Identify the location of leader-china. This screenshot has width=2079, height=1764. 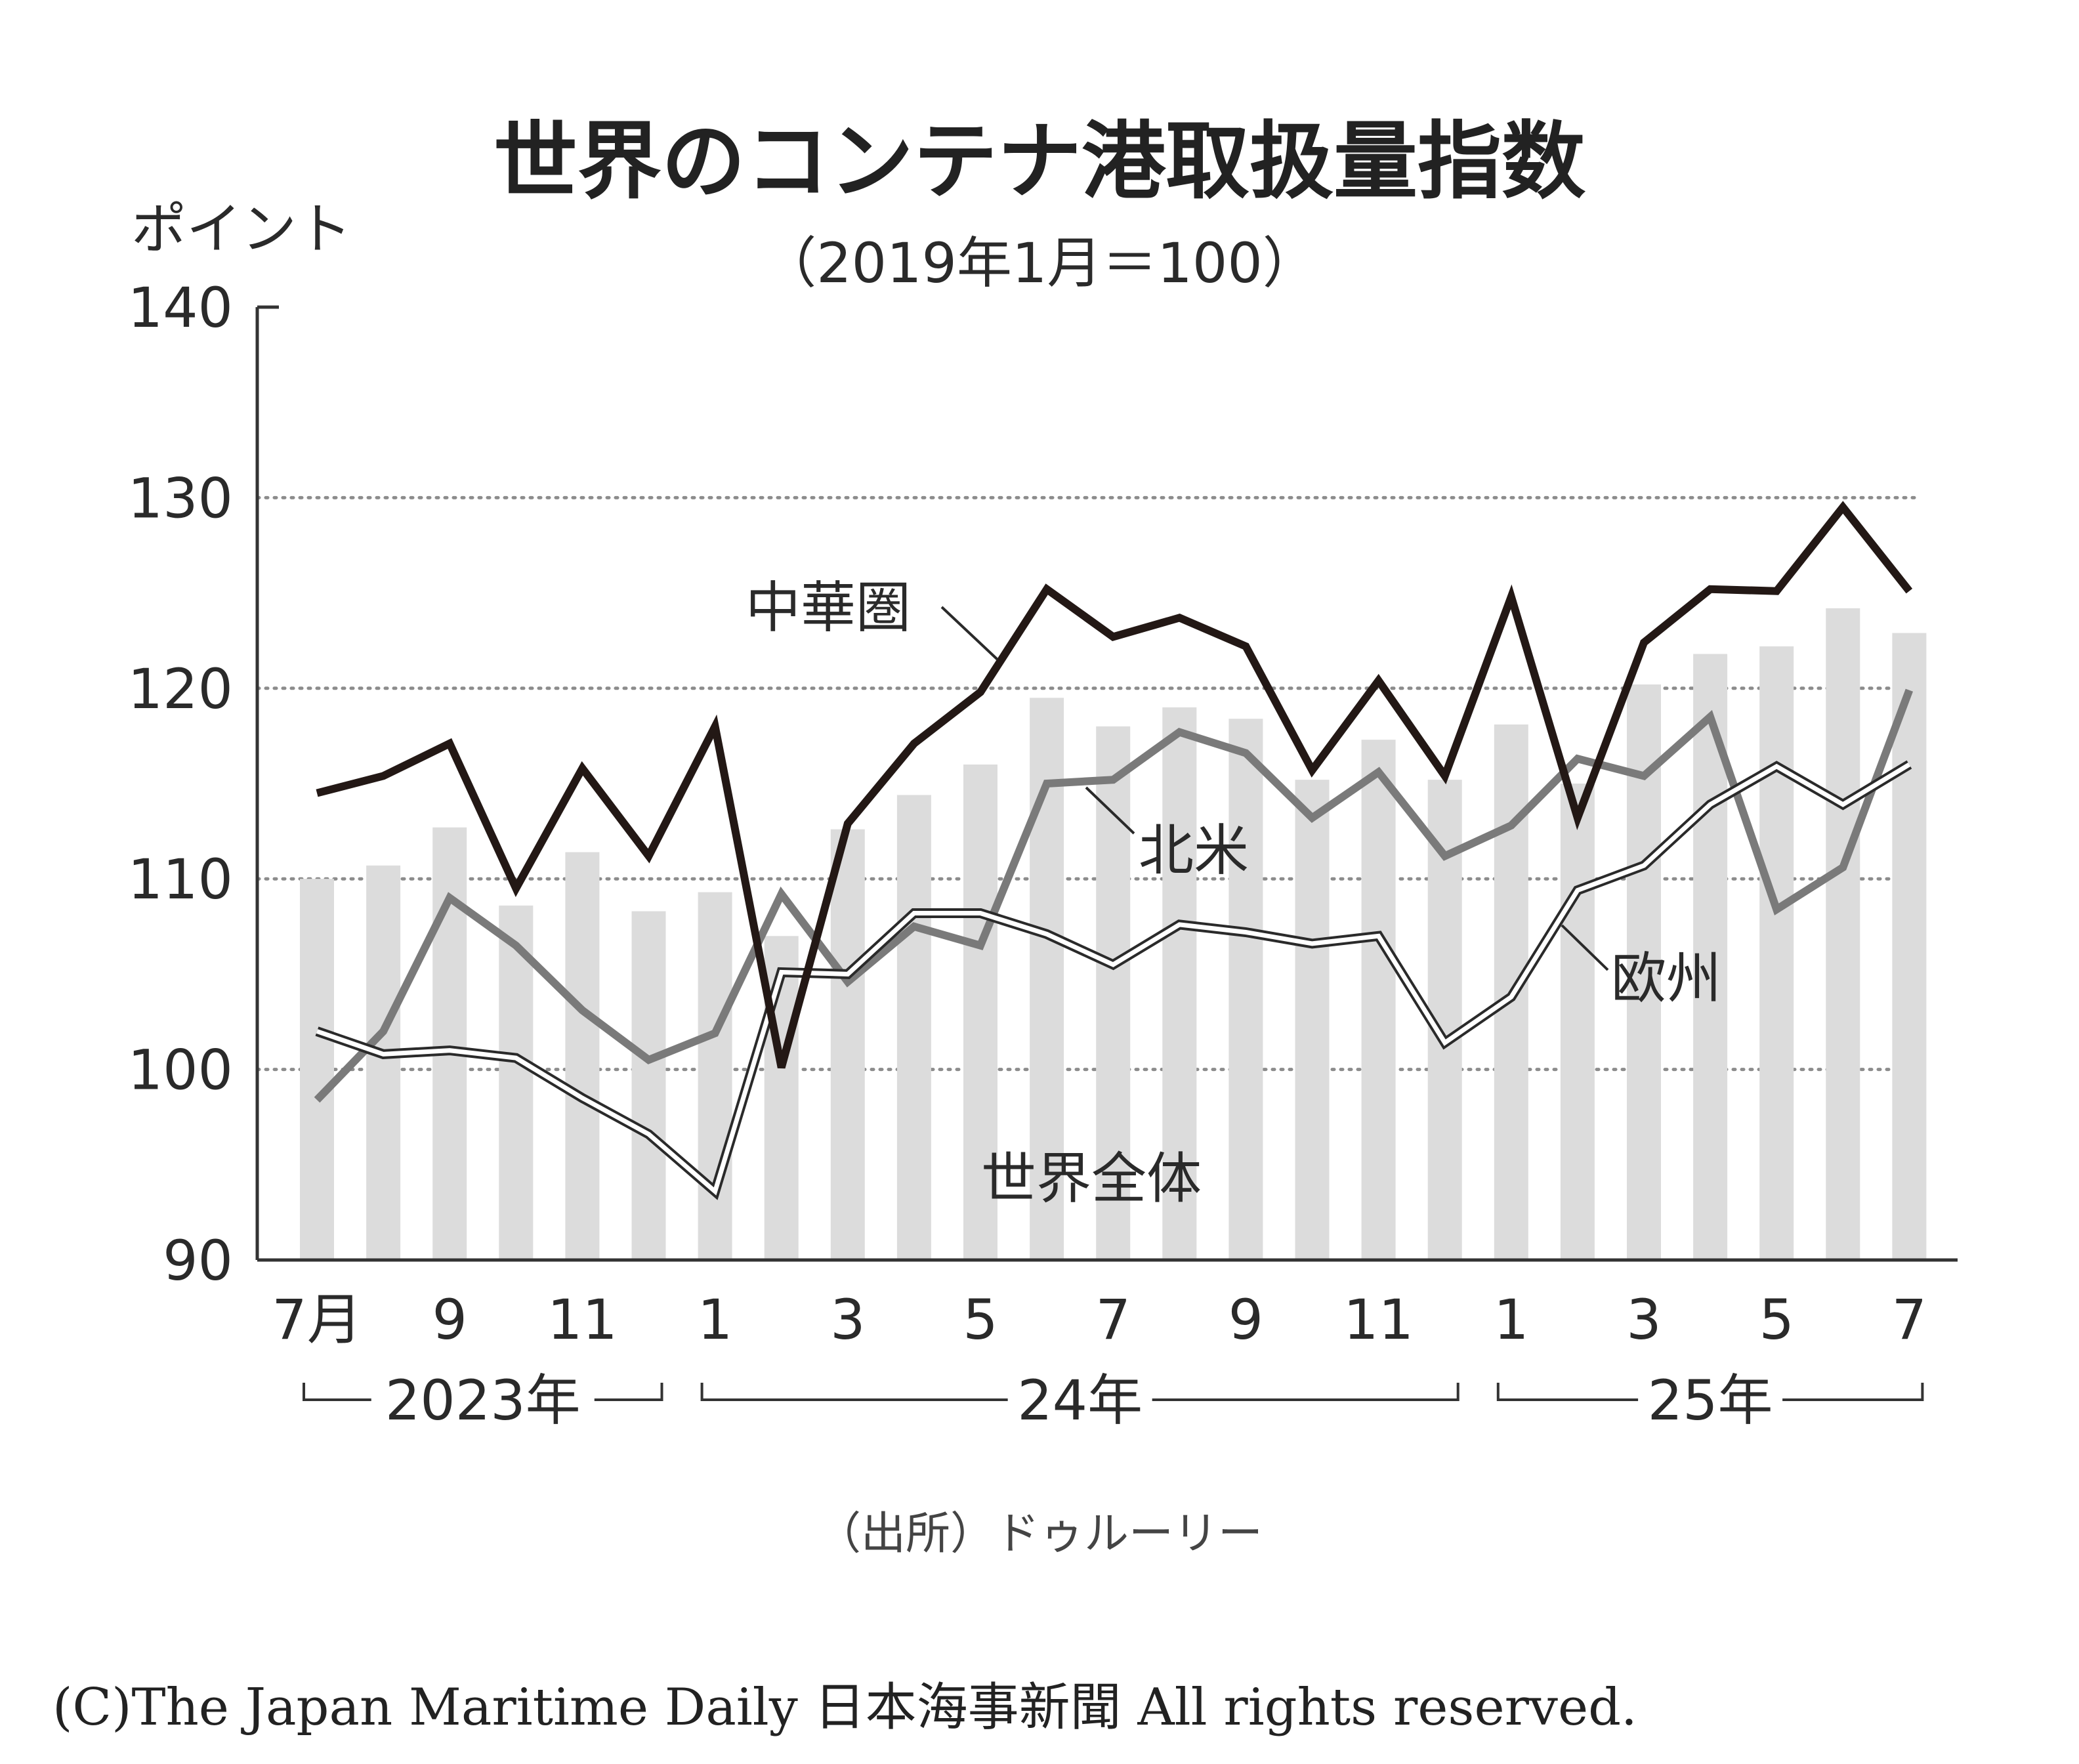
(969, 633).